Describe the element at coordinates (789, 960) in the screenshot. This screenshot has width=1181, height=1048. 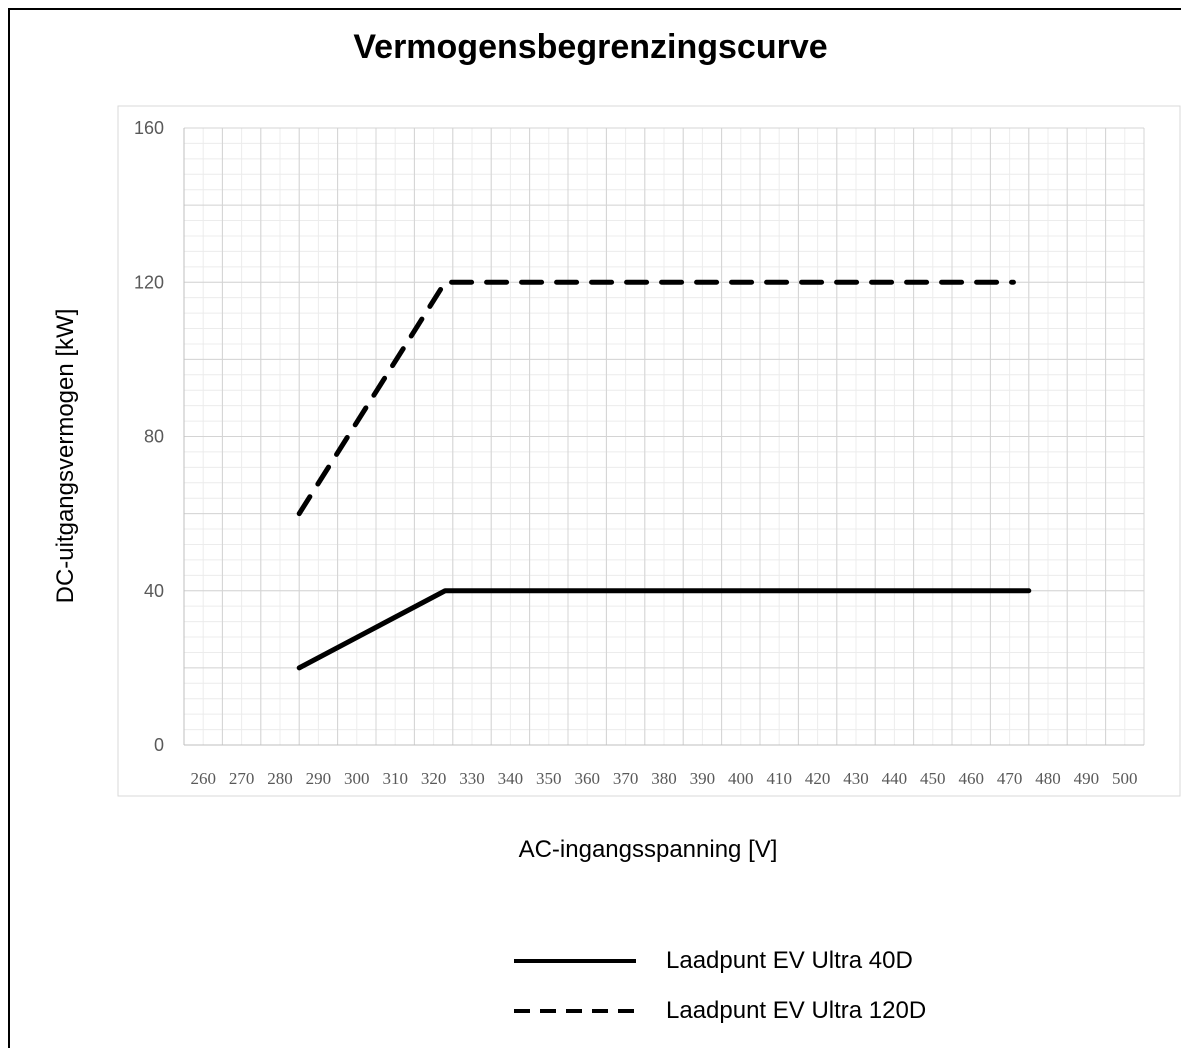
I see `legend-label: Laadpunt EV Ultra 40D` at that location.